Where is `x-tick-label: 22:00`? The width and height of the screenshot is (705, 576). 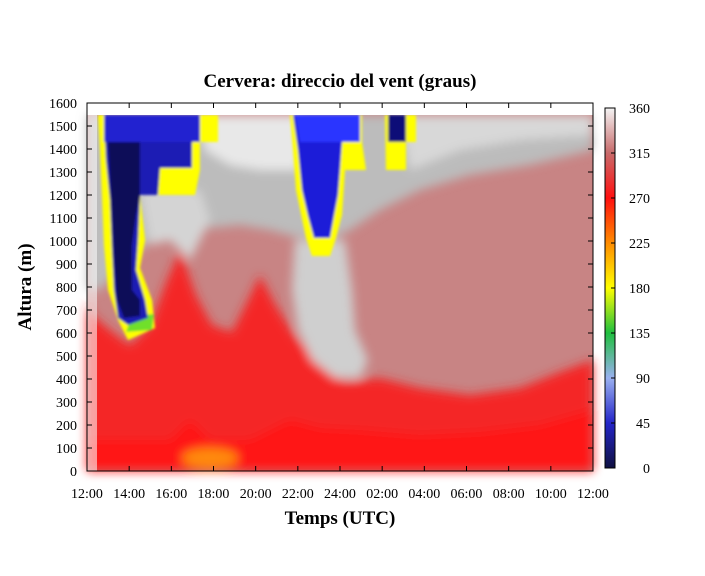
x-tick-label: 22:00 is located at coordinates (298, 494).